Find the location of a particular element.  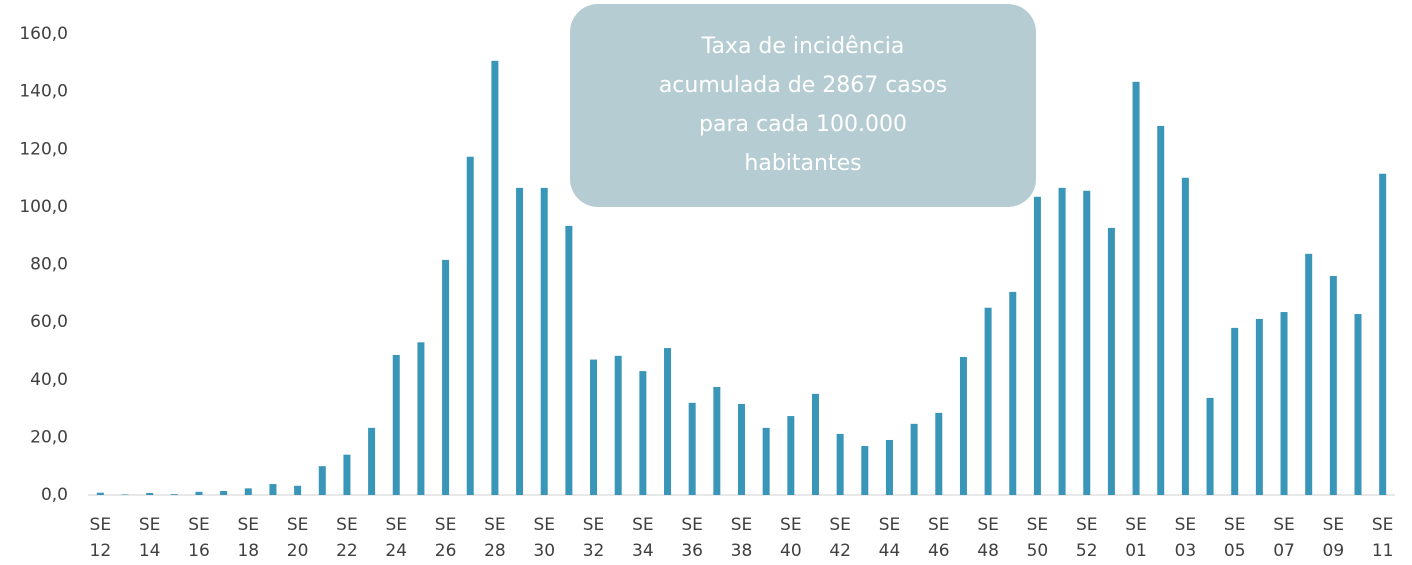

x-tick-label: SE 42 is located at coordinates (840, 538).